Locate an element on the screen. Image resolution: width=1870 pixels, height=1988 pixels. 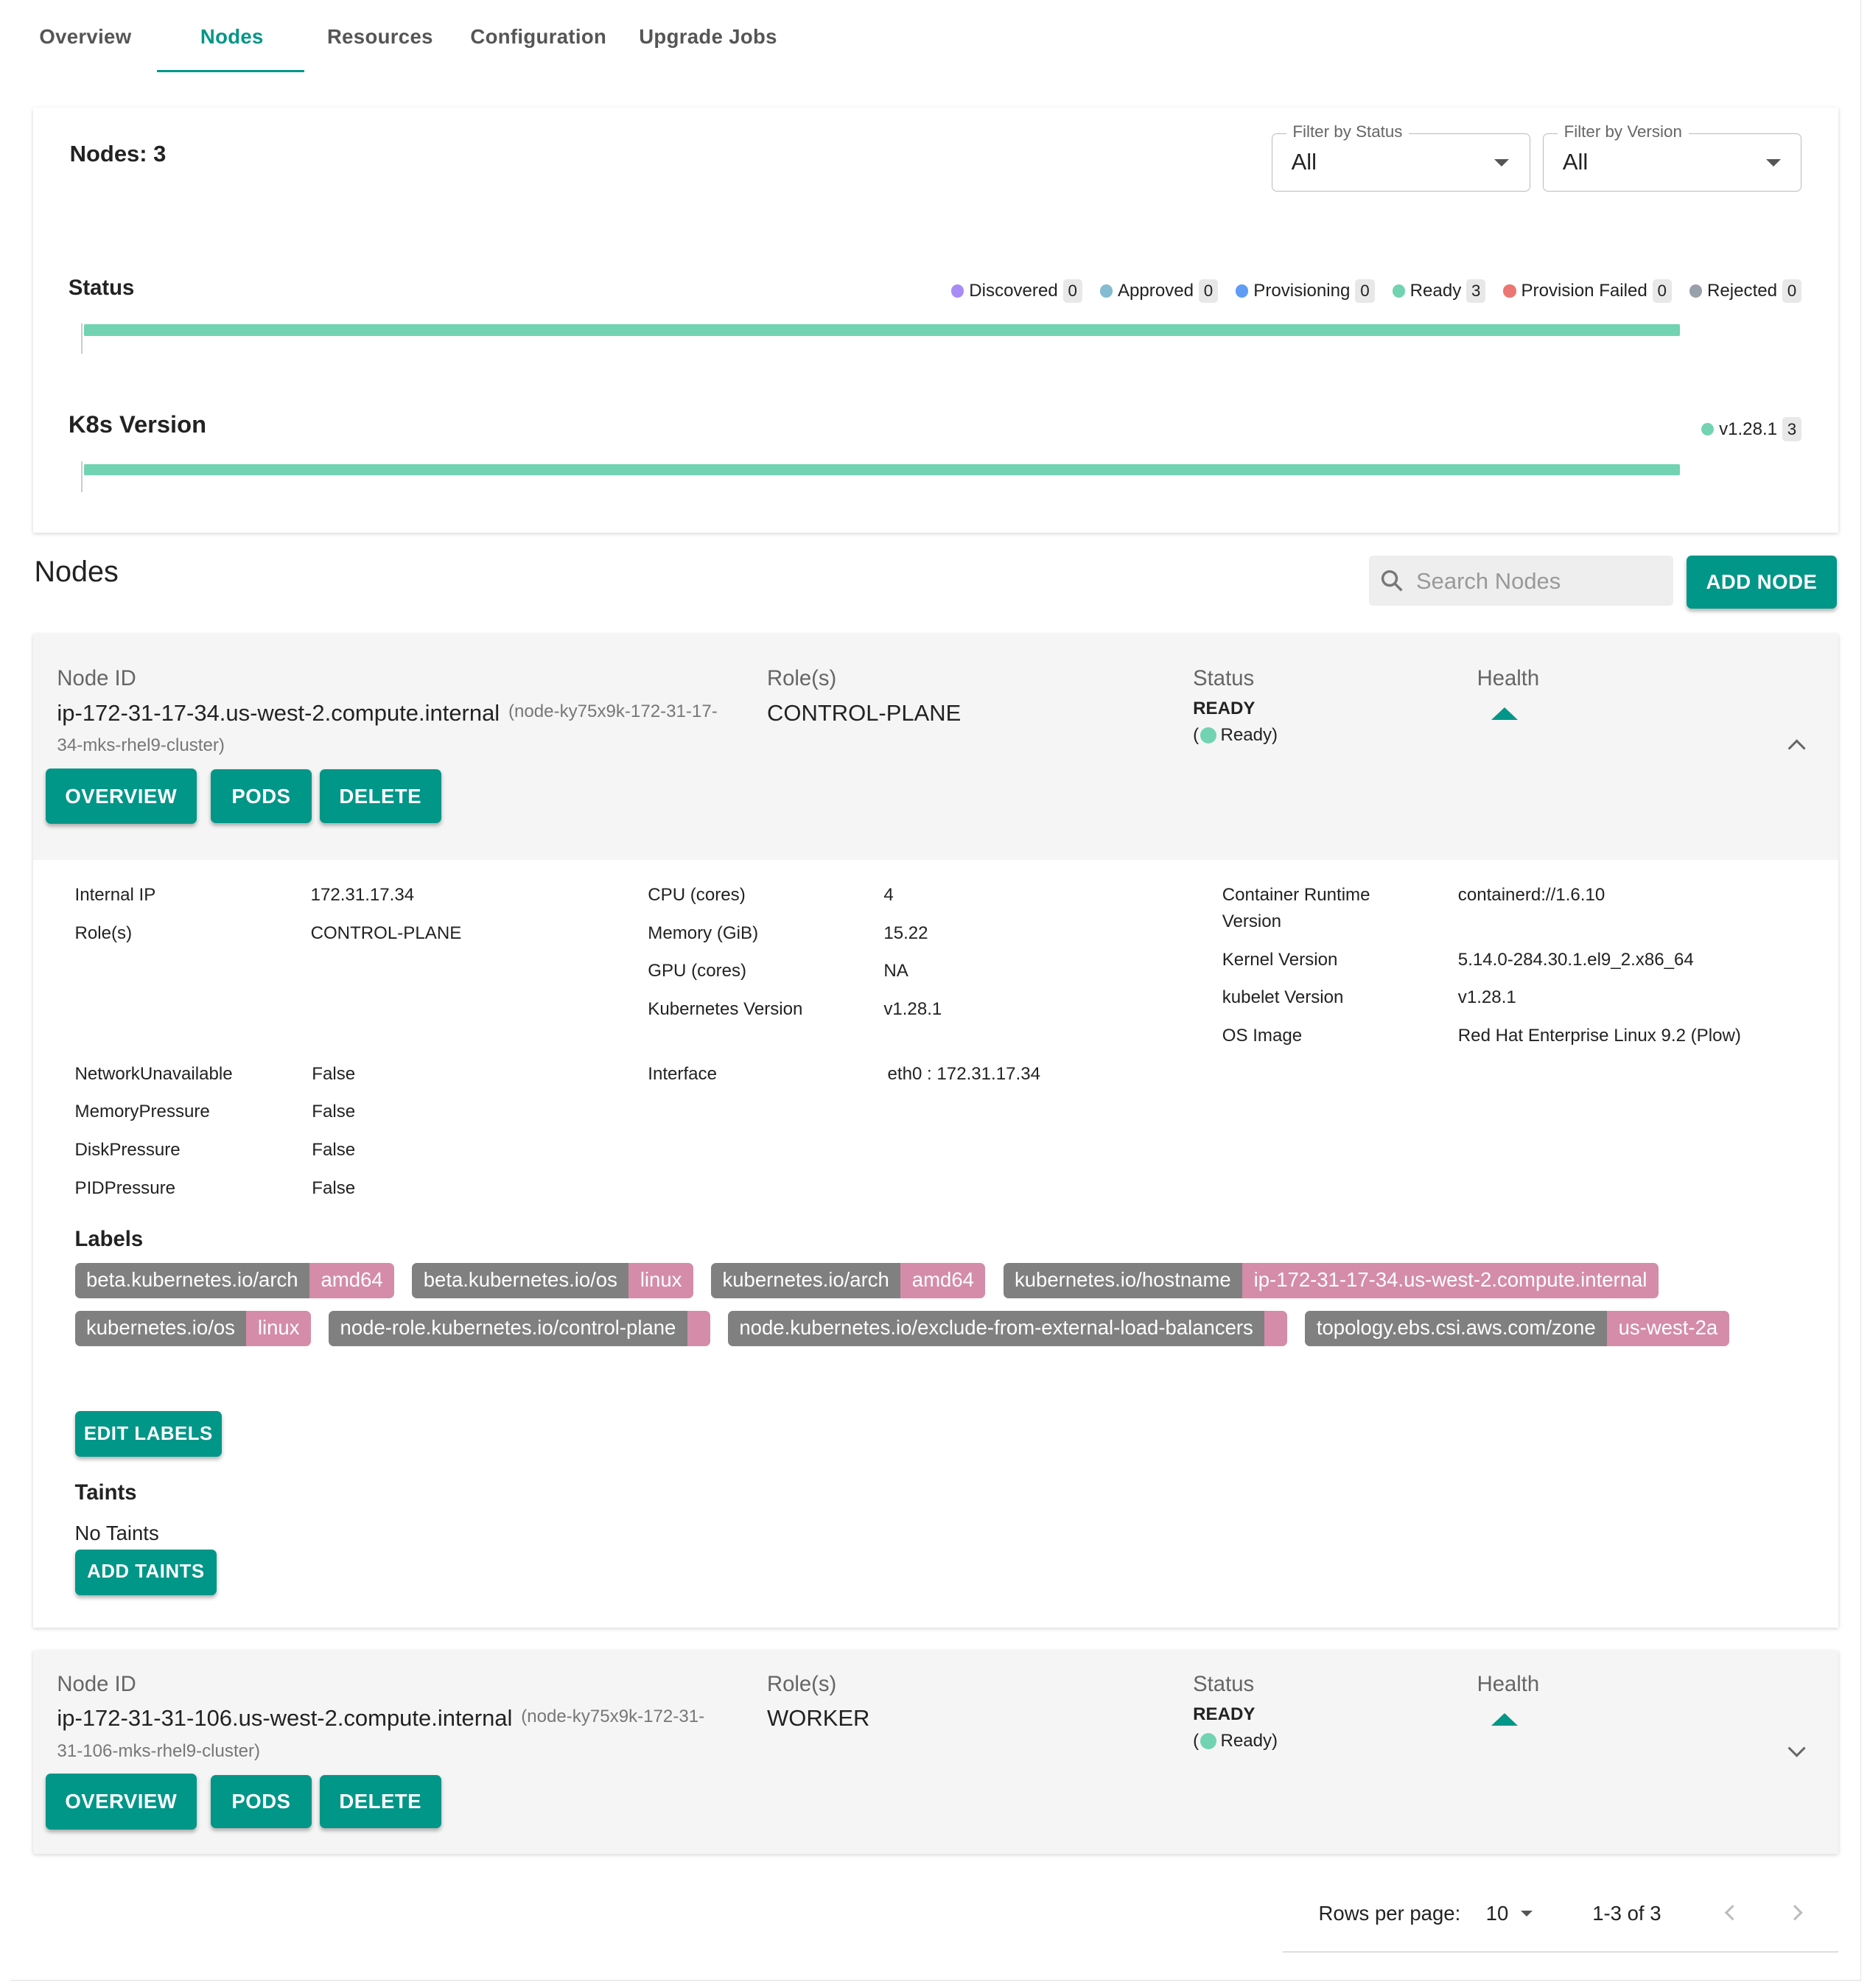
detail-key: Kernel Version is located at coordinates (1280, 959).